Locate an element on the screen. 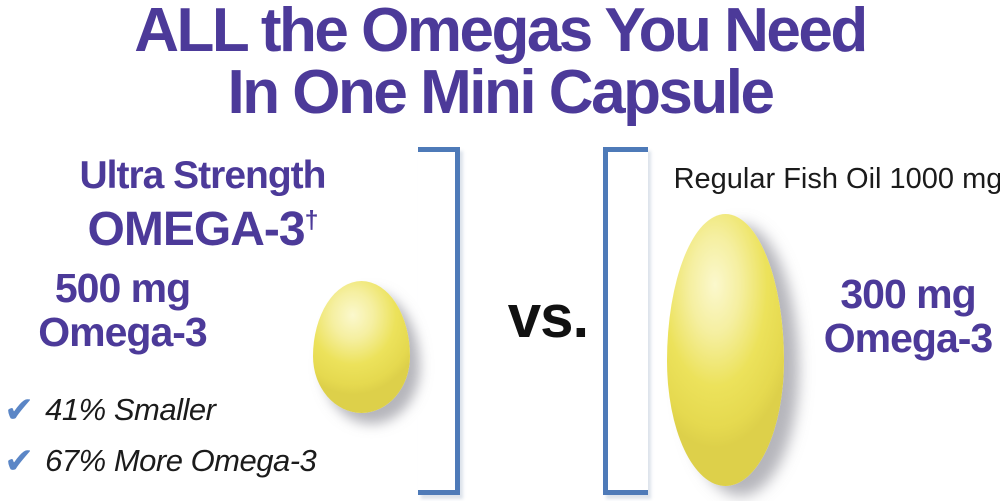  title-line-1: ALL the Omegas You Need is located at coordinates (501, 32).